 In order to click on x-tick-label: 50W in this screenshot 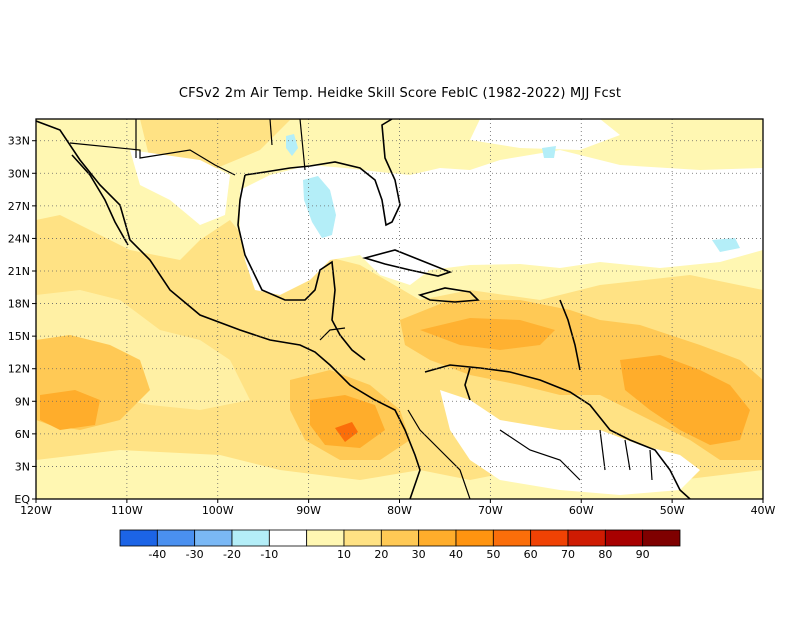, I will do `click(672, 510)`.